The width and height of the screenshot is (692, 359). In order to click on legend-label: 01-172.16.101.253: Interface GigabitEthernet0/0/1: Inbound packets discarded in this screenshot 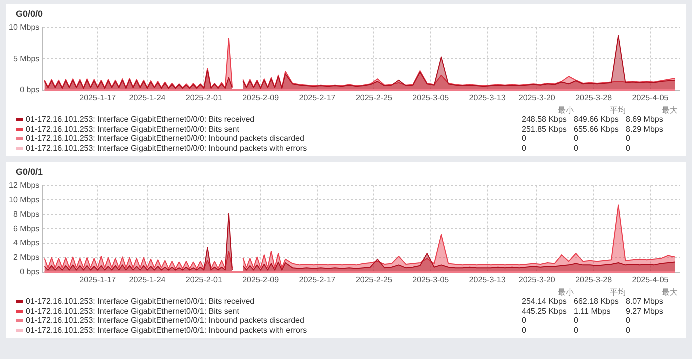, I will do `click(166, 321)`.